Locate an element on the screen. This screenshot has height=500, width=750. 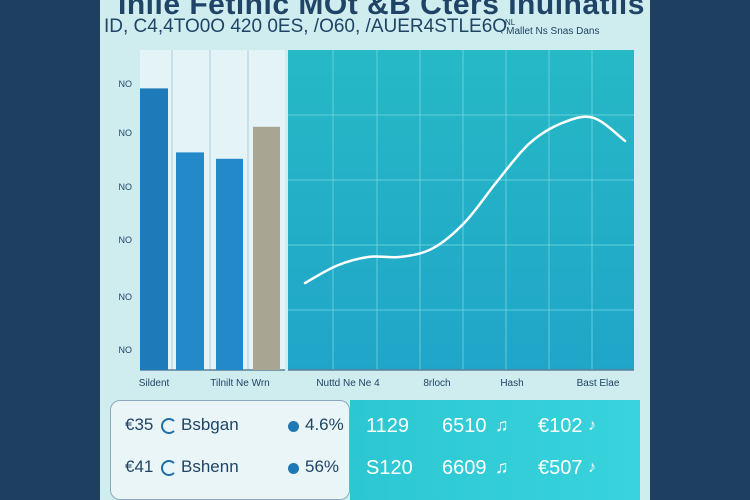
stat-percent: 4.6% is located at coordinates (324, 424).